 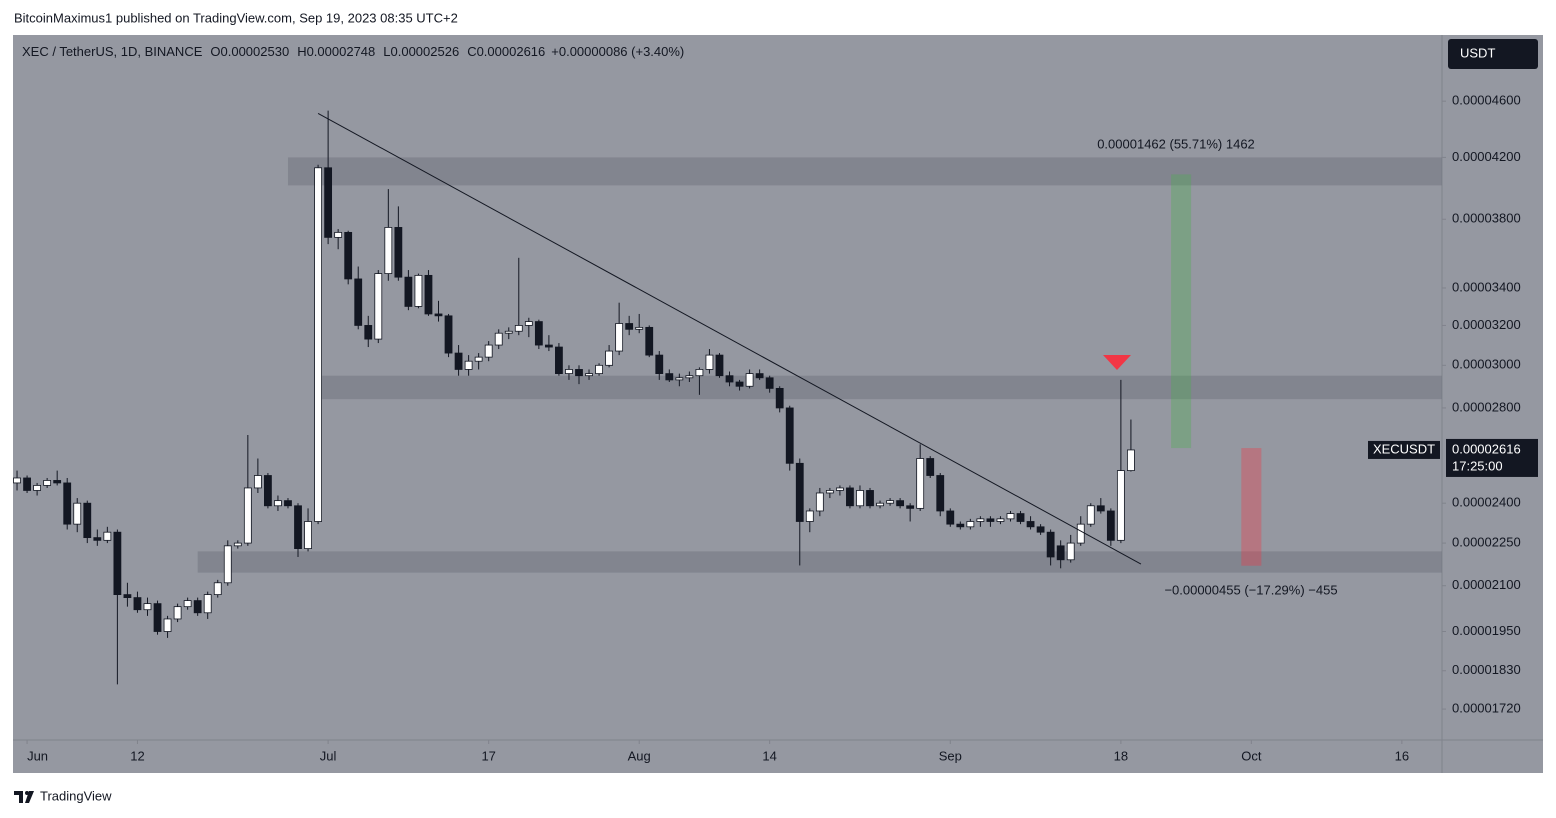 I want to click on symbol-tag-label: XECUSDT, so click(x=1404, y=448).